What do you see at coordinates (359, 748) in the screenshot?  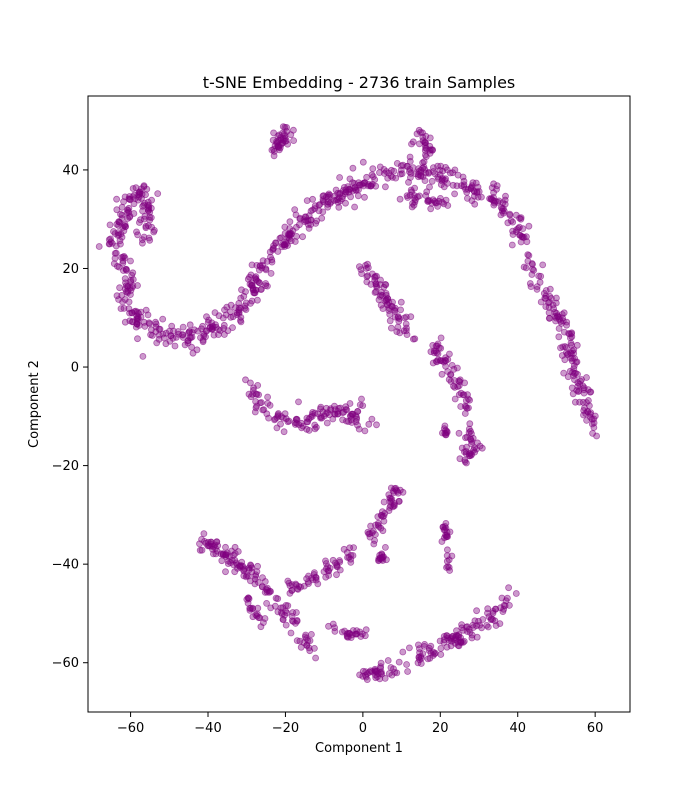 I see `x-axis-label: Component 1` at bounding box center [359, 748].